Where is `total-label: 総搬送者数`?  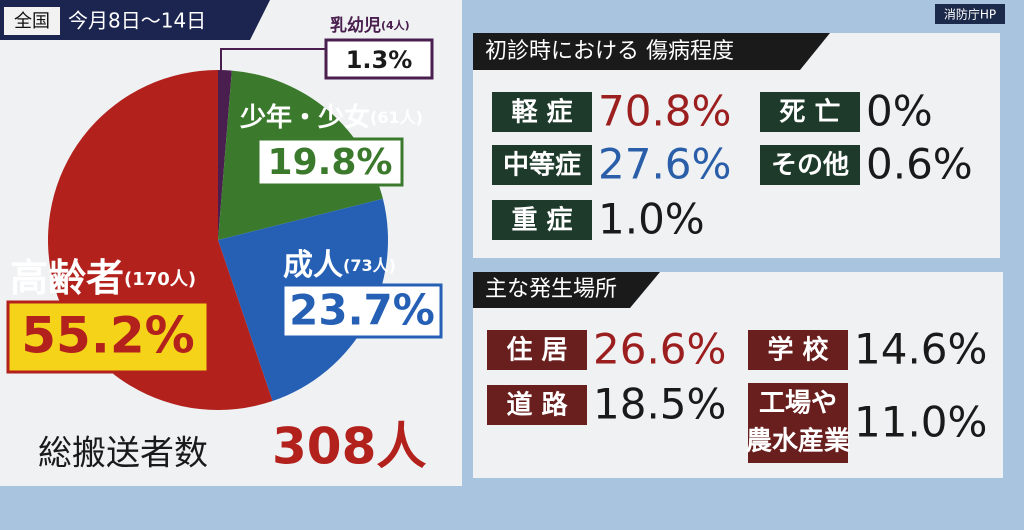 total-label: 総搬送者数 is located at coordinates (123, 454).